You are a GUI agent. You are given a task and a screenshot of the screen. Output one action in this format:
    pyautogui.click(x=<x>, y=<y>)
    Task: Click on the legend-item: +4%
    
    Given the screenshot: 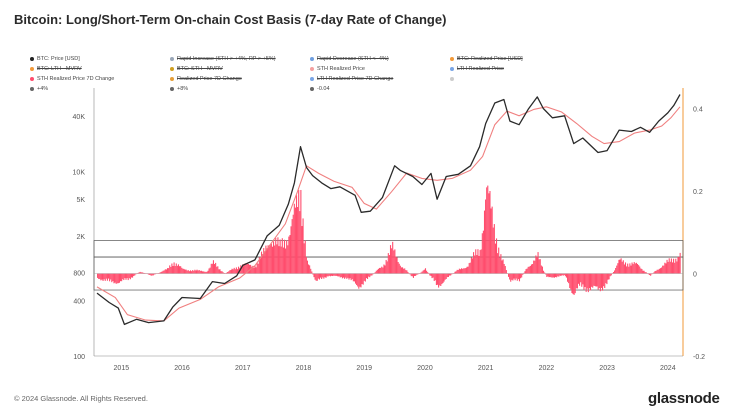 What is the action you would take?
    pyautogui.click(x=39, y=89)
    